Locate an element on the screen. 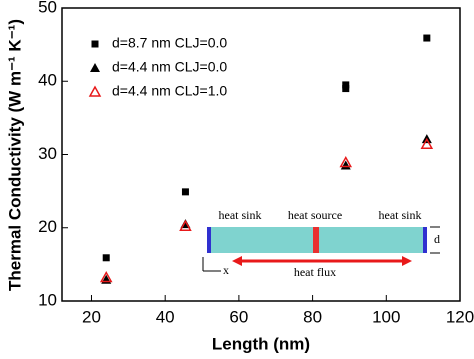 This screenshot has width=474, height=359. x-tick-label: 20 is located at coordinates (91, 316).